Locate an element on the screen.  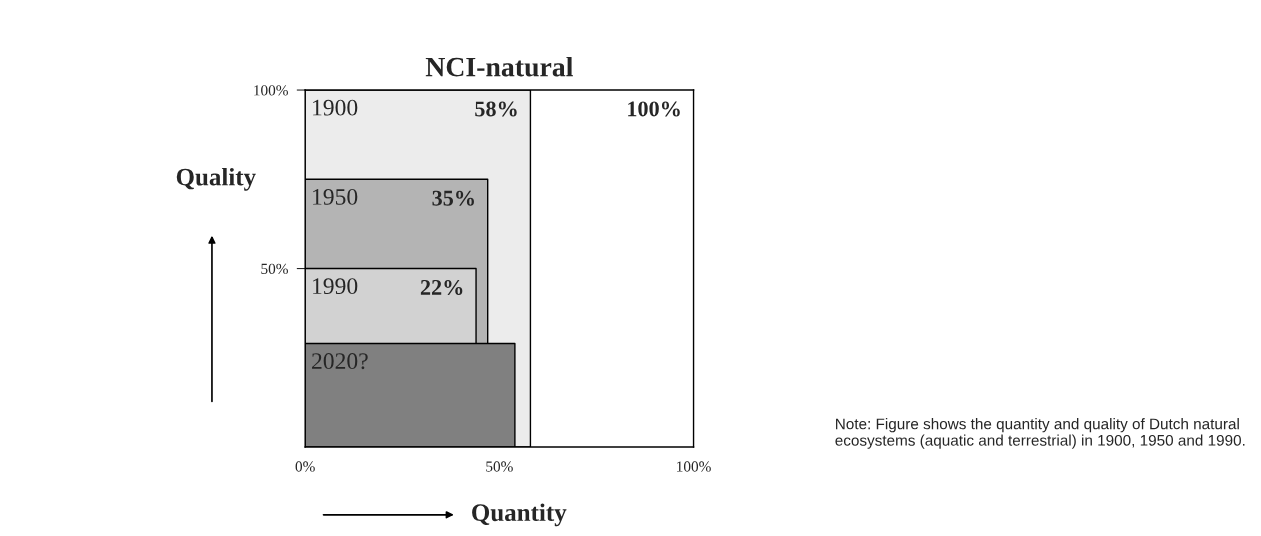
y-axis-title: Quality is located at coordinates (216, 179).